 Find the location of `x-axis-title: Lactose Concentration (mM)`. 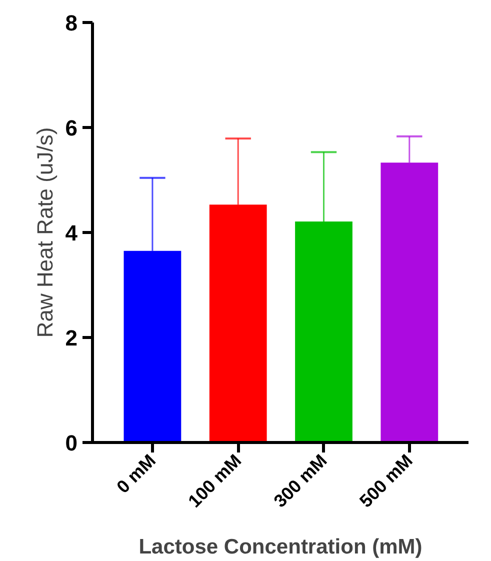

x-axis-title: Lactose Concentration (mM) is located at coordinates (280, 546).